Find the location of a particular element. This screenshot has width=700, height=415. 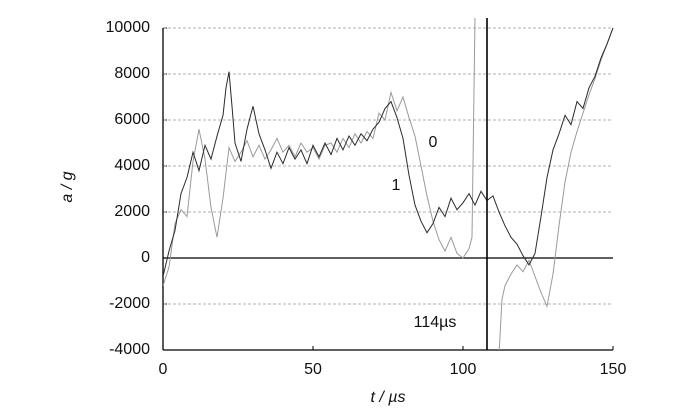

x-tick-label: 100 is located at coordinates (463, 369).